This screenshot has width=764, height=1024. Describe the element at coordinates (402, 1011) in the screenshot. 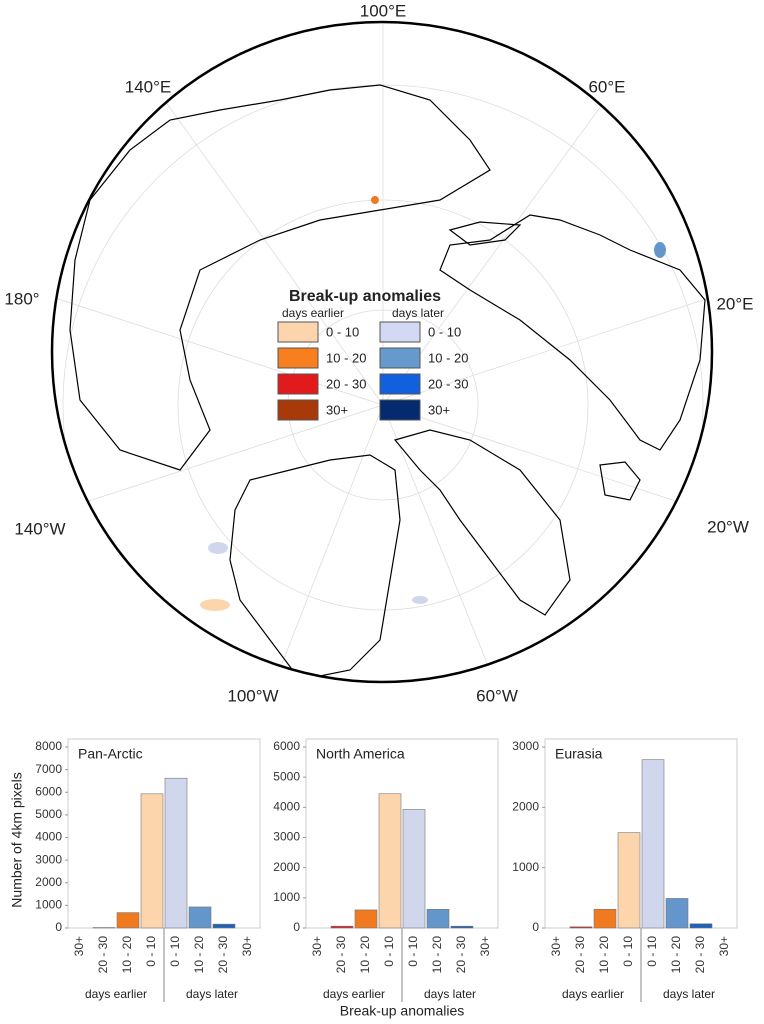

I see `x-axis-label: Break-up anomalies` at that location.